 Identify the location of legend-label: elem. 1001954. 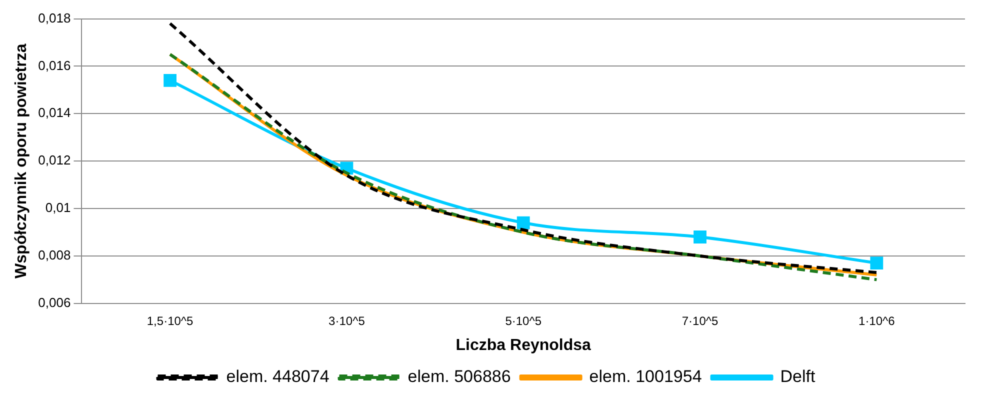
(645, 376).